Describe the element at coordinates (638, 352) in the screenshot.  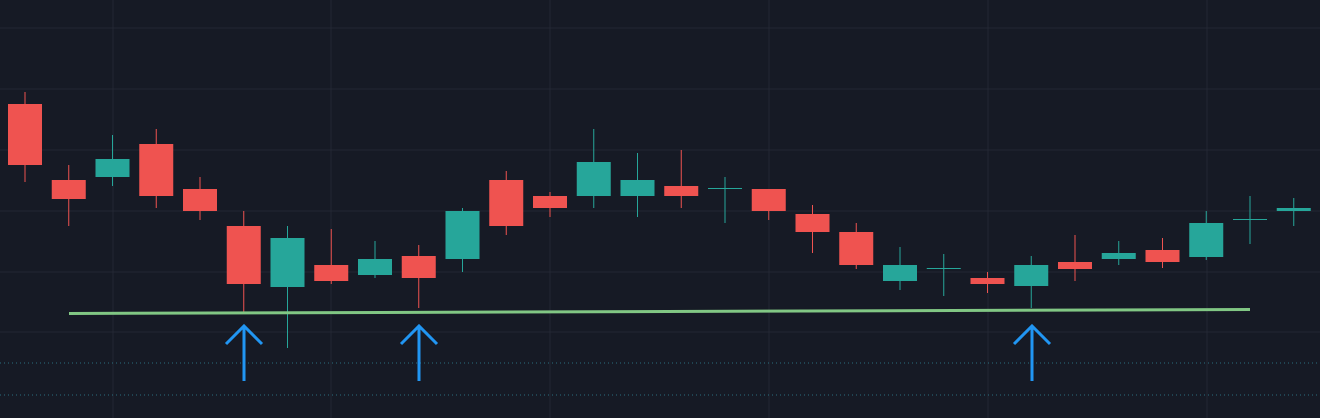
I see `arrows` at that location.